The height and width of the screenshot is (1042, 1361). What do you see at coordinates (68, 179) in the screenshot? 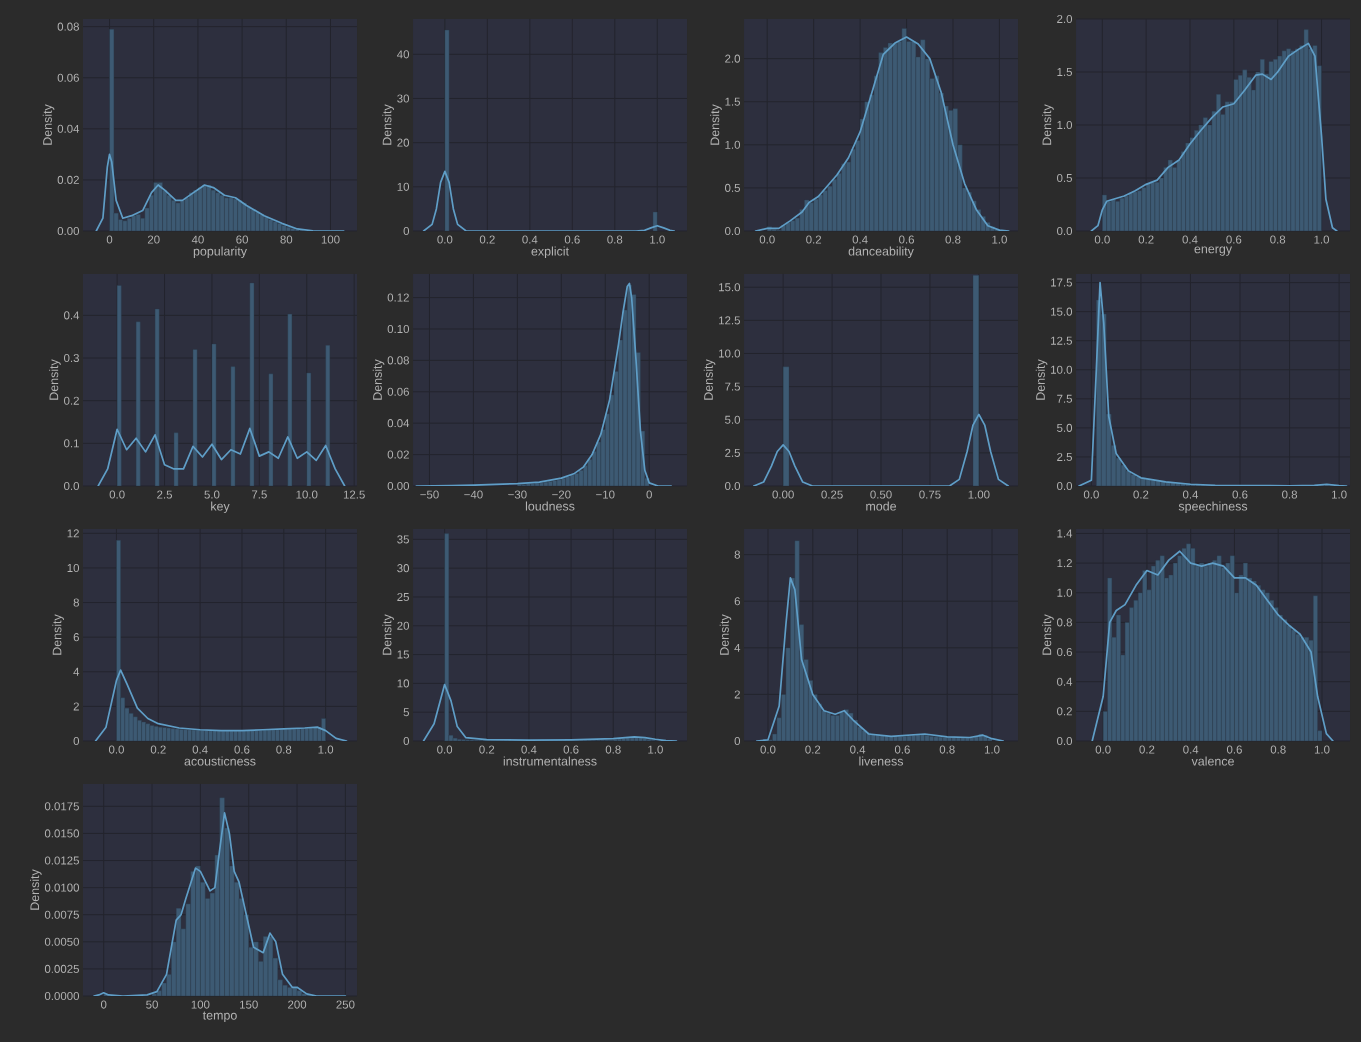
I see `y-tick-label: 0.02` at bounding box center [68, 179].